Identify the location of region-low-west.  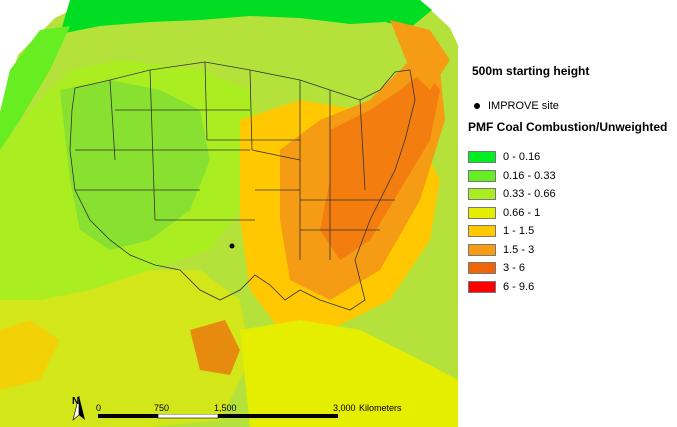
(35, 88).